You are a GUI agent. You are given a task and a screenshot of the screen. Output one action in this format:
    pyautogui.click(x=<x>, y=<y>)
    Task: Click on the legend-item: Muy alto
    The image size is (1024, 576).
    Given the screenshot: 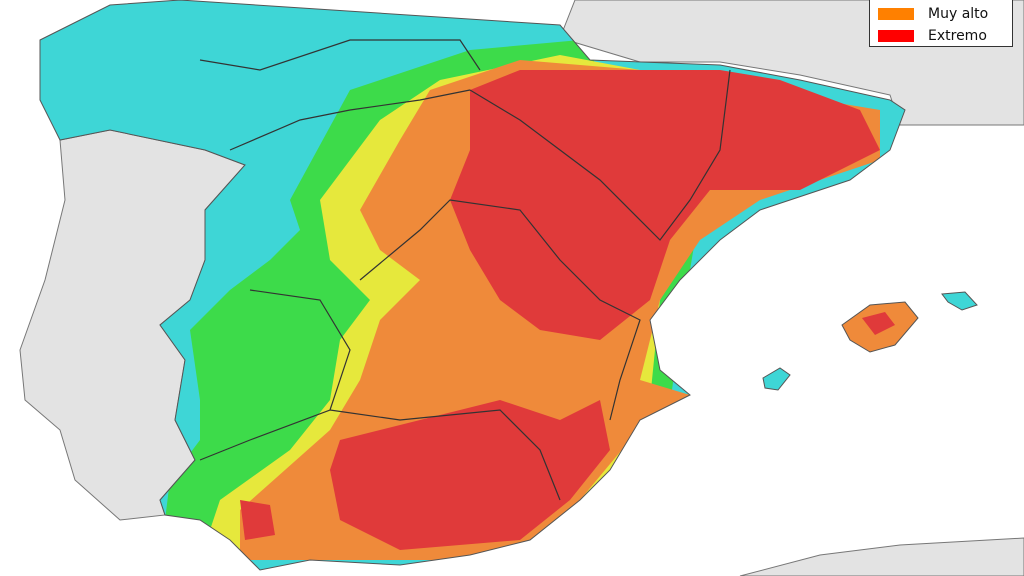 What is the action you would take?
    pyautogui.click(x=945, y=14)
    